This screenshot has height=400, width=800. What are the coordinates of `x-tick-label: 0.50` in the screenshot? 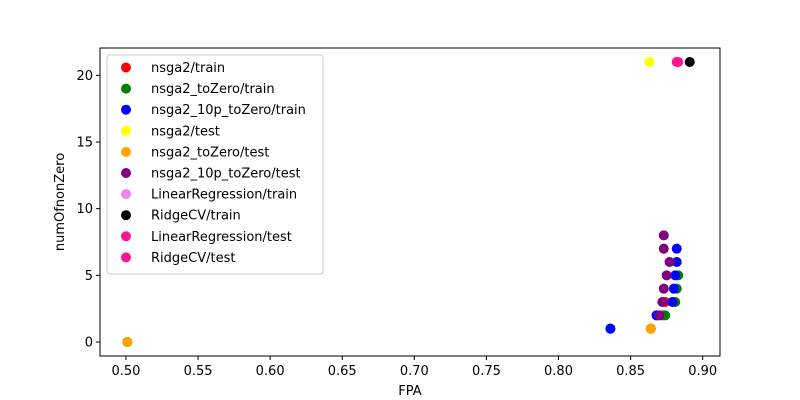 It's located at (125, 371).